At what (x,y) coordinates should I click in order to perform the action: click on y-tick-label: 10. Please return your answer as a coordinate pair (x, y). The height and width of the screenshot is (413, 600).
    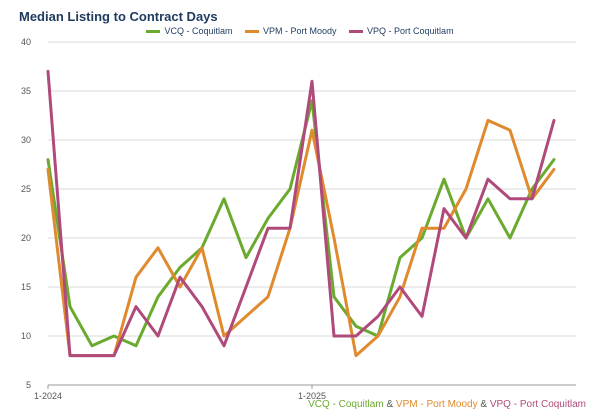
    Looking at the image, I should click on (26, 336).